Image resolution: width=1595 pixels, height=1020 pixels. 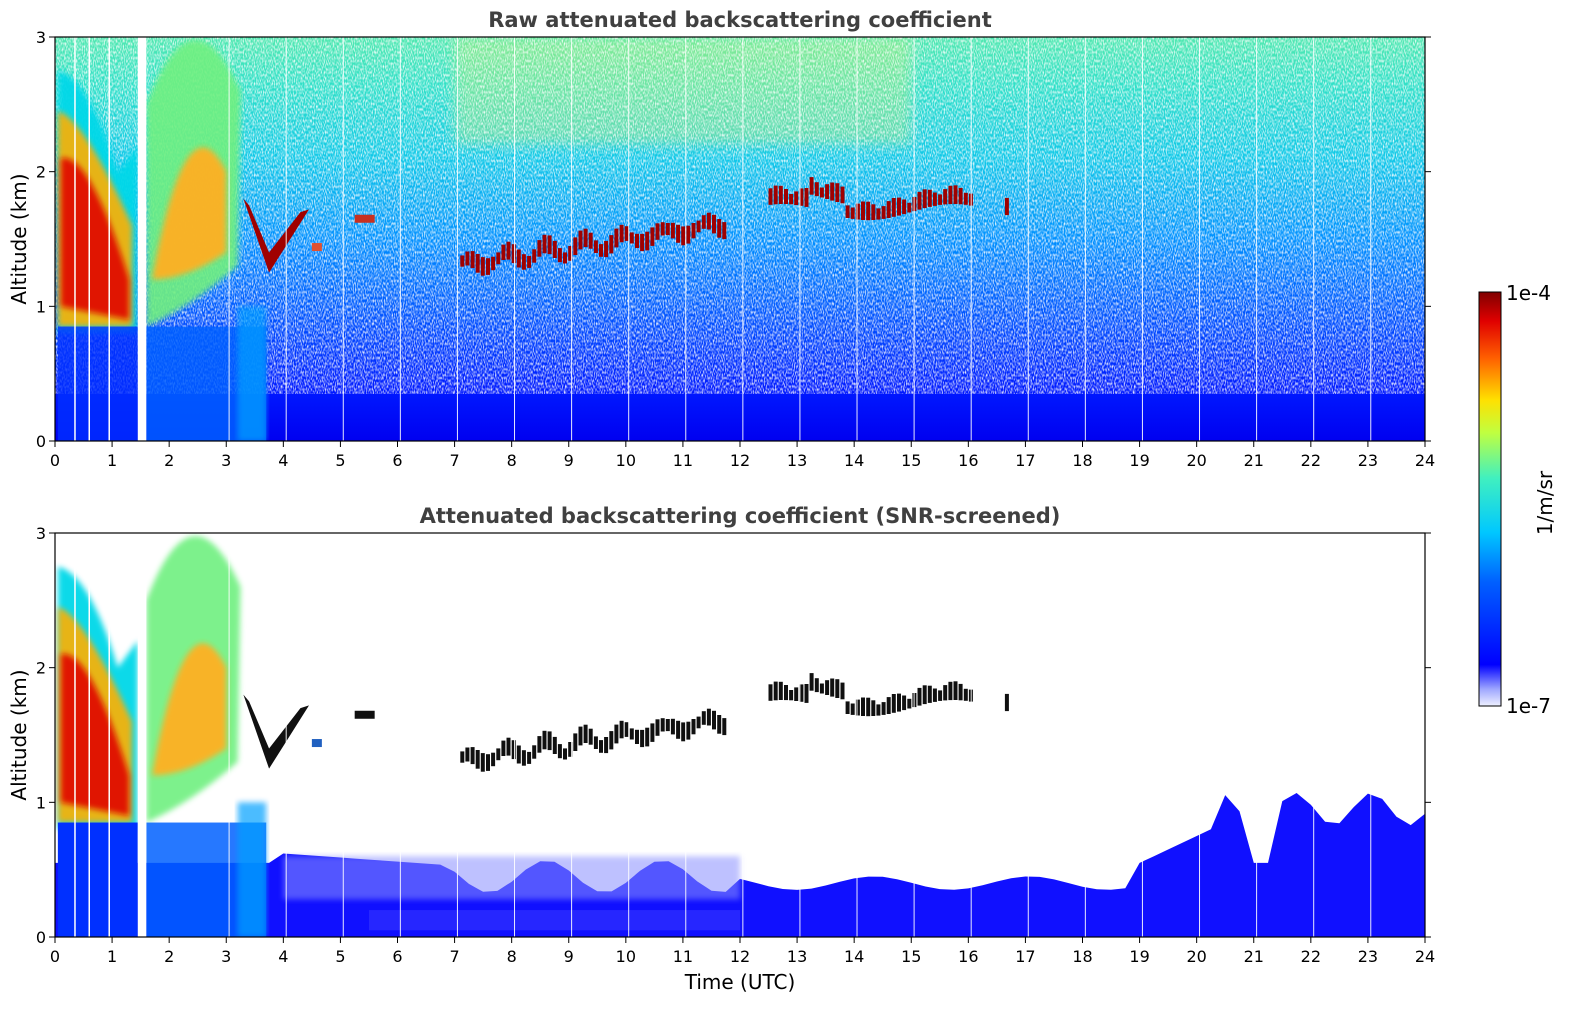 What do you see at coordinates (1517, 499) in the screenshot?
I see `colorbar: 1e-4 1e-7 1/m/sr` at bounding box center [1517, 499].